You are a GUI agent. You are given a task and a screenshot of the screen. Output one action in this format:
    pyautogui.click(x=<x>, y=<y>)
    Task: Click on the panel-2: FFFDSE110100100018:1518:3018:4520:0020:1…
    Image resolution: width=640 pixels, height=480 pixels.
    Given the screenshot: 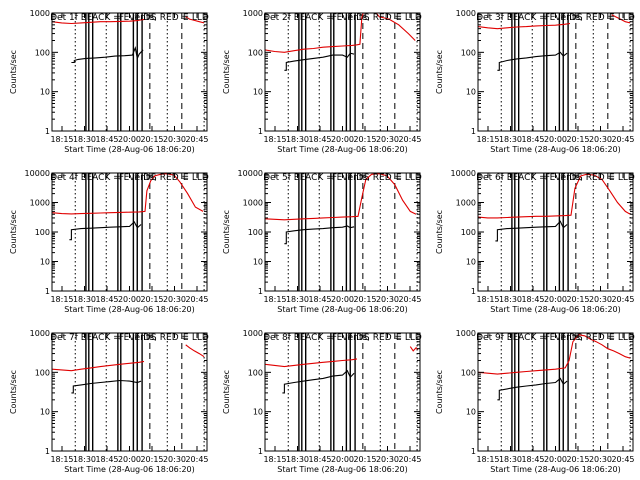 What is the action you would take?
    pyautogui.click(x=322, y=81)
    